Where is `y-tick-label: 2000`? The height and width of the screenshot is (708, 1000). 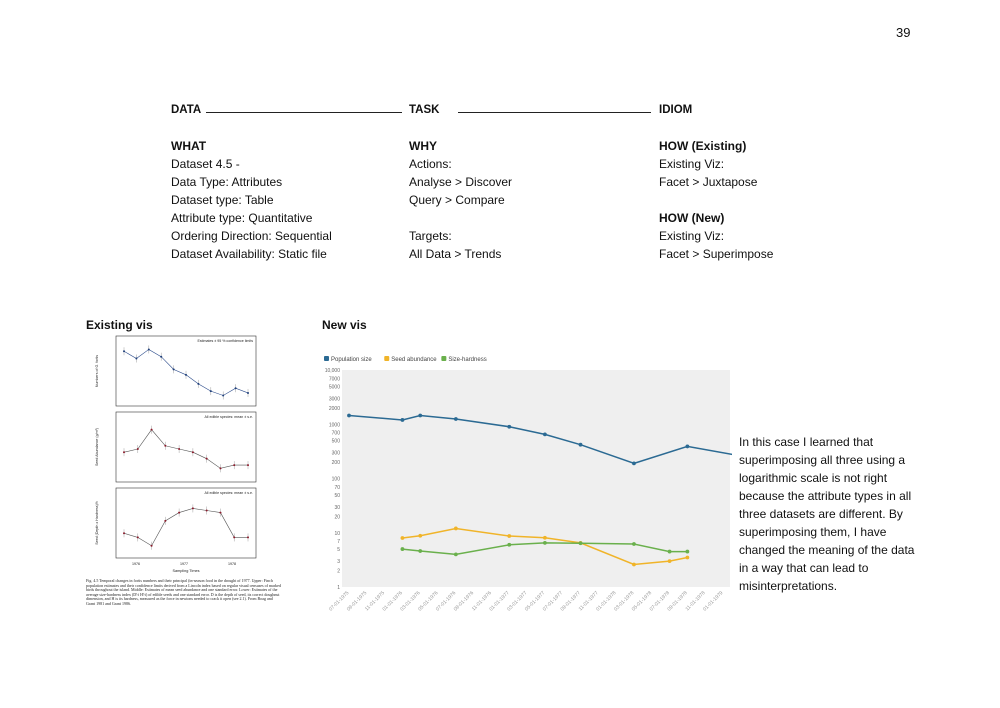 y-tick-label: 2000 is located at coordinates (334, 409).